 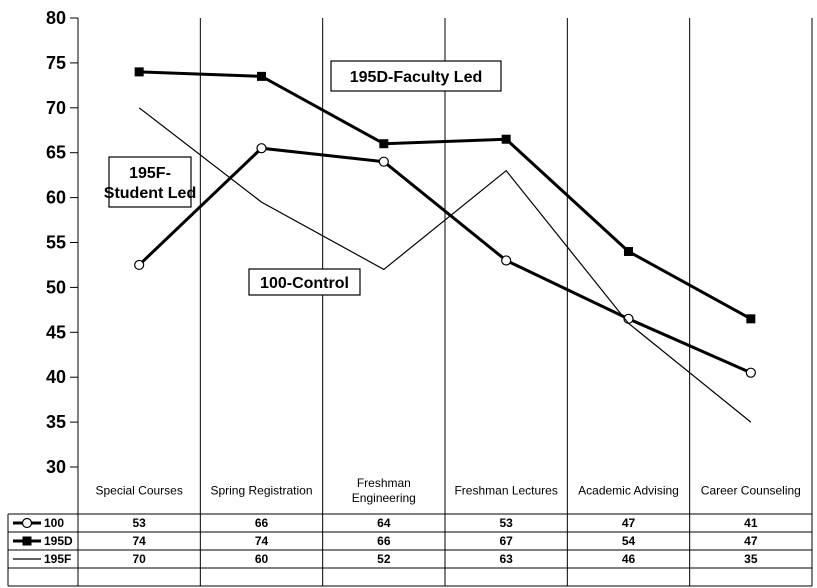 What do you see at coordinates (384, 498) in the screenshot?
I see `category-label: Engineering` at bounding box center [384, 498].